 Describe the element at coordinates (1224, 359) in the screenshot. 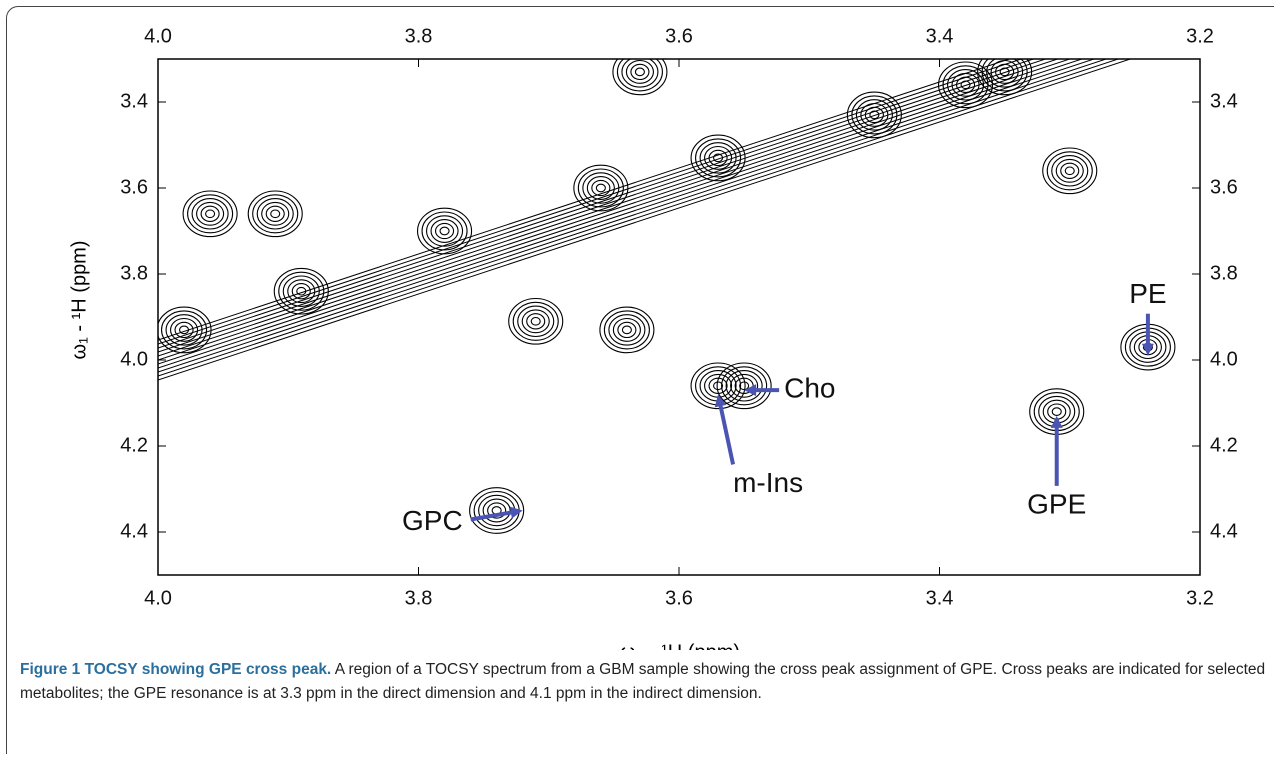

I see `y-tick-label-right: 4.0` at that location.